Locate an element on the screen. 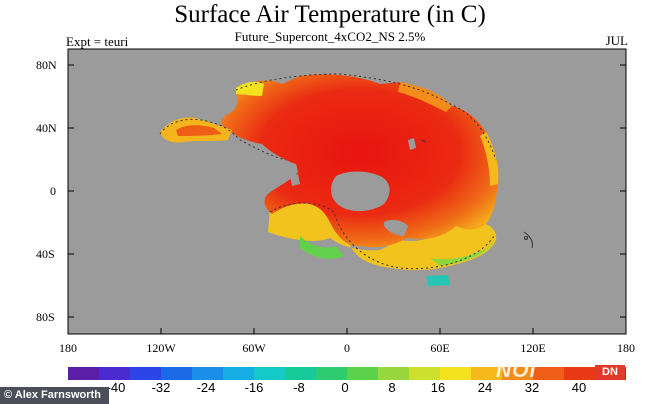 This screenshot has height=404, width=660. small-islands is located at coordinates (477, 194).